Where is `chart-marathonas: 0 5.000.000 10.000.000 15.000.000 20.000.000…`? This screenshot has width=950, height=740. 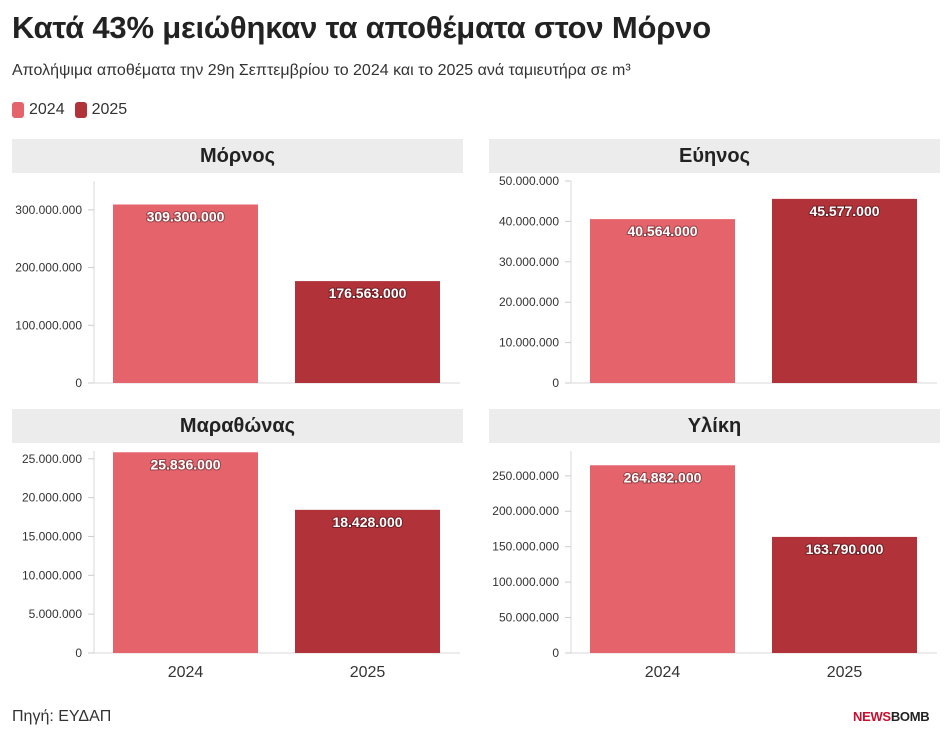 chart-marathonas: 0 5.000.000 10.000.000 15.000.000 20.000.000… is located at coordinates (241, 566).